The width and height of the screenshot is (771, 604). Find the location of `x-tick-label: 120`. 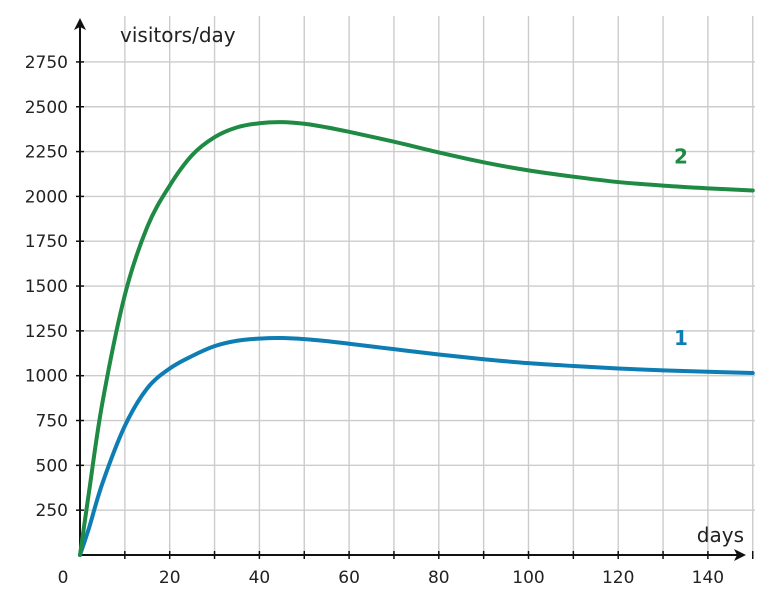

x-tick-label: 120 is located at coordinates (618, 578).